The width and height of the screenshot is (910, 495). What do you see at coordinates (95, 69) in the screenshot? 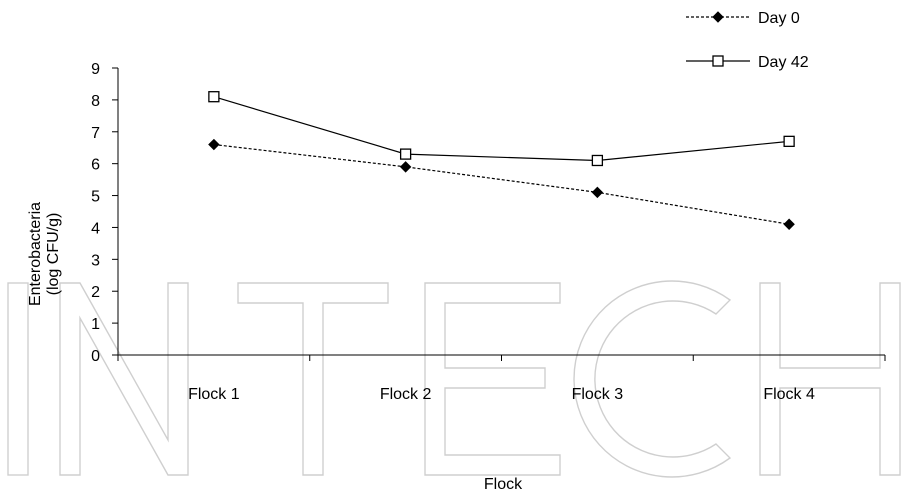
I see `y-tick-label: 9` at bounding box center [95, 69].